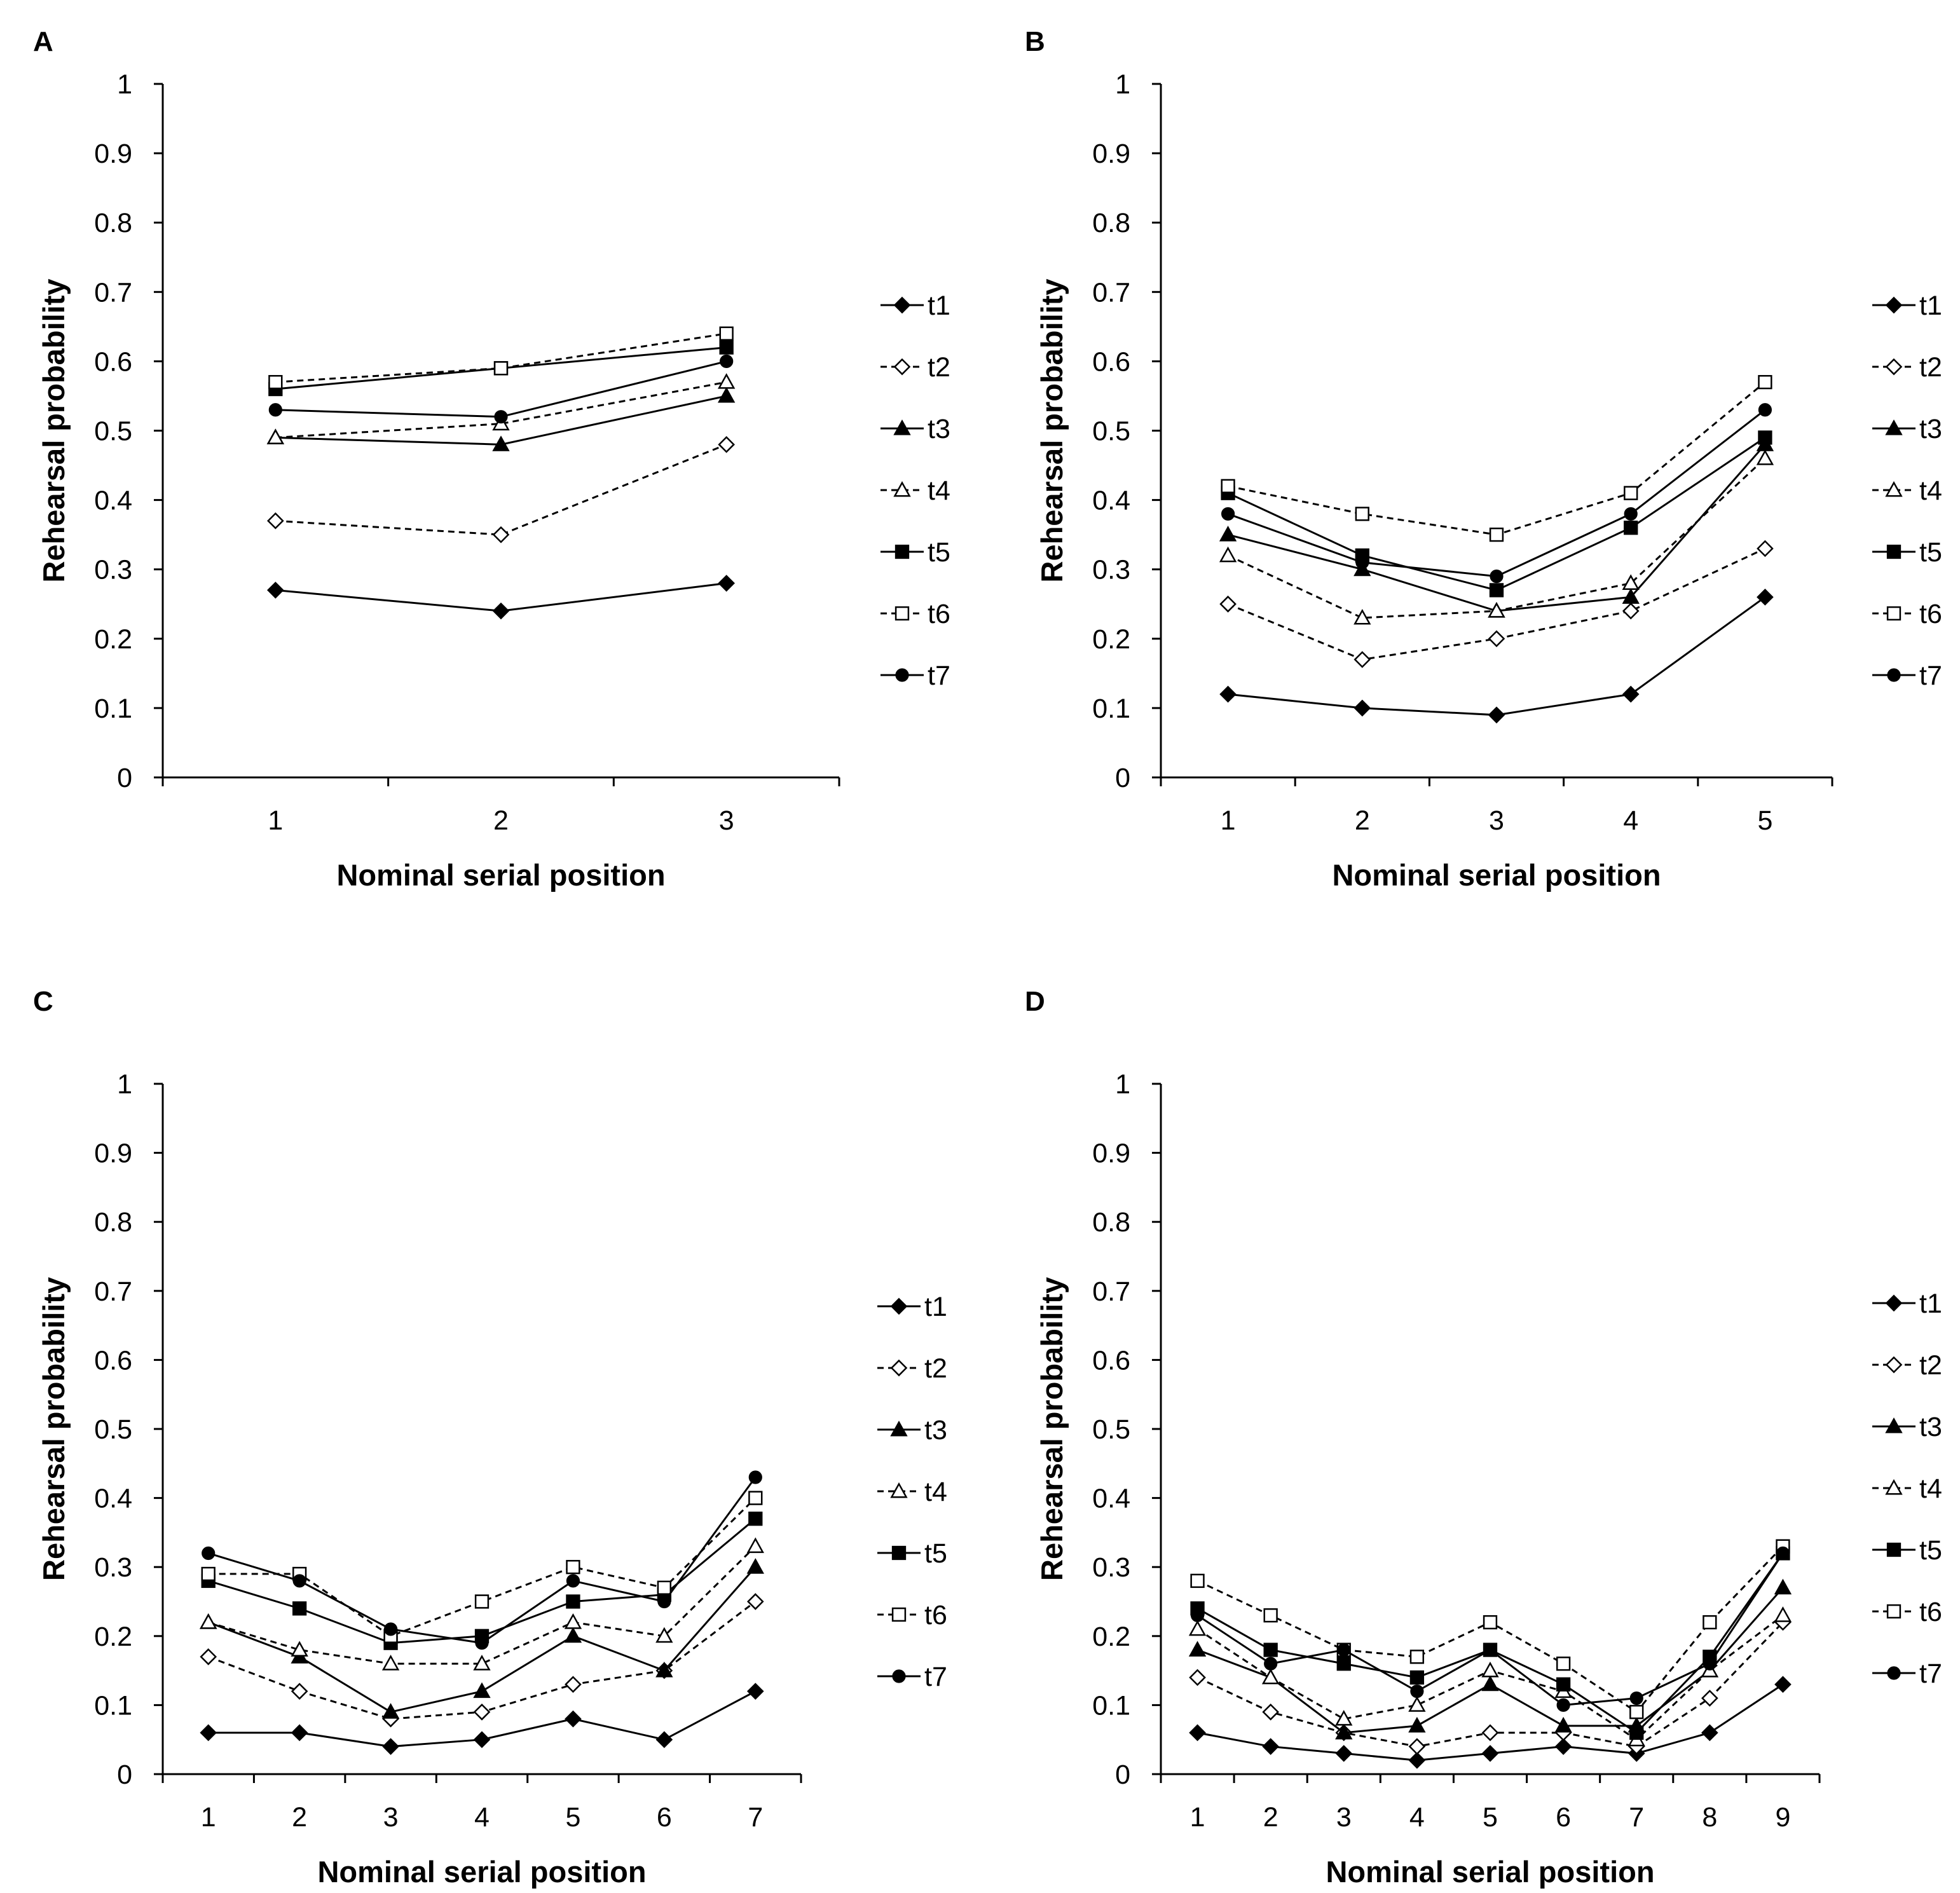  I want to click on y-tick-label: 0.3, so click(1111, 570).